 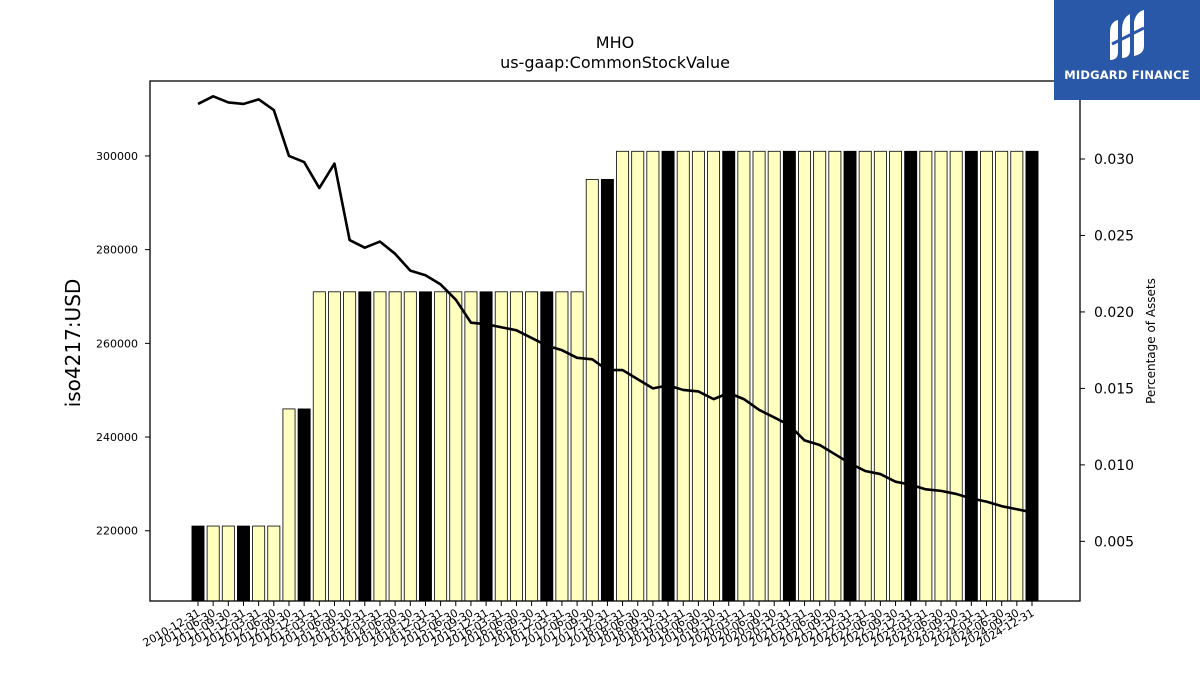 I want to click on y-tick-label-right: 0.010, so click(x=1114, y=466).